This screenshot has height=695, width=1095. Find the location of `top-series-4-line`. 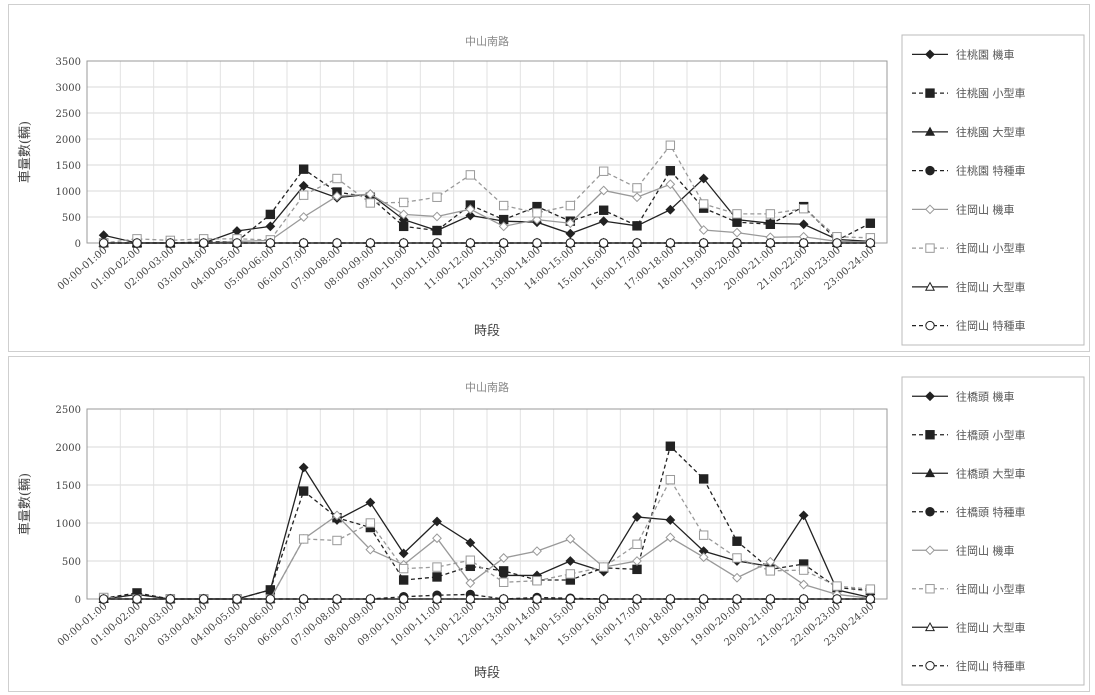

top-series-4-line is located at coordinates (487, 213).